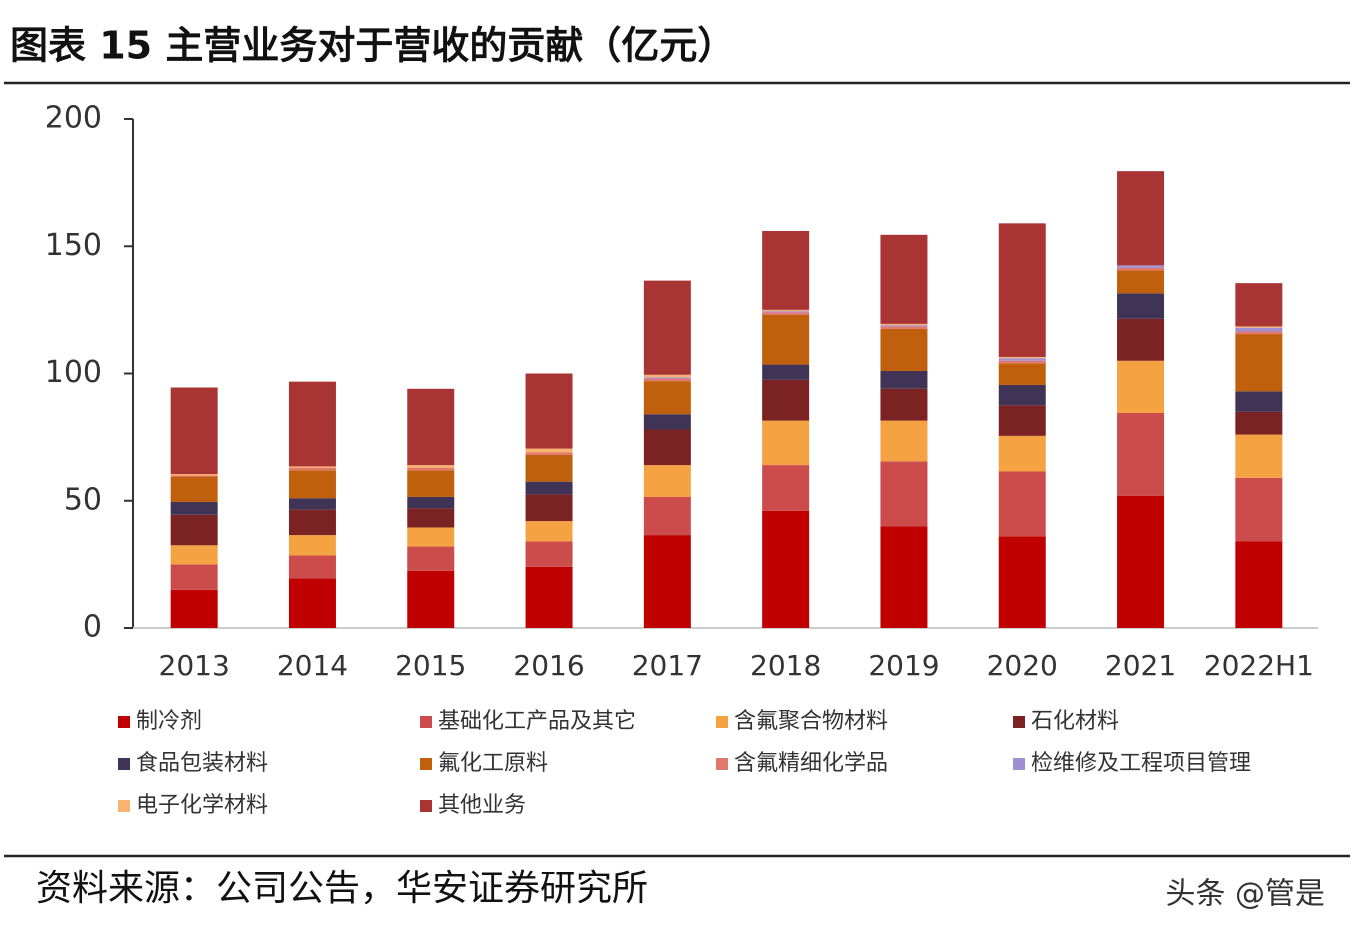 Image resolution: width=1354 pixels, height=944 pixels. What do you see at coordinates (785, 665) in the screenshot?
I see `x-tick-label: 2018` at bounding box center [785, 665].